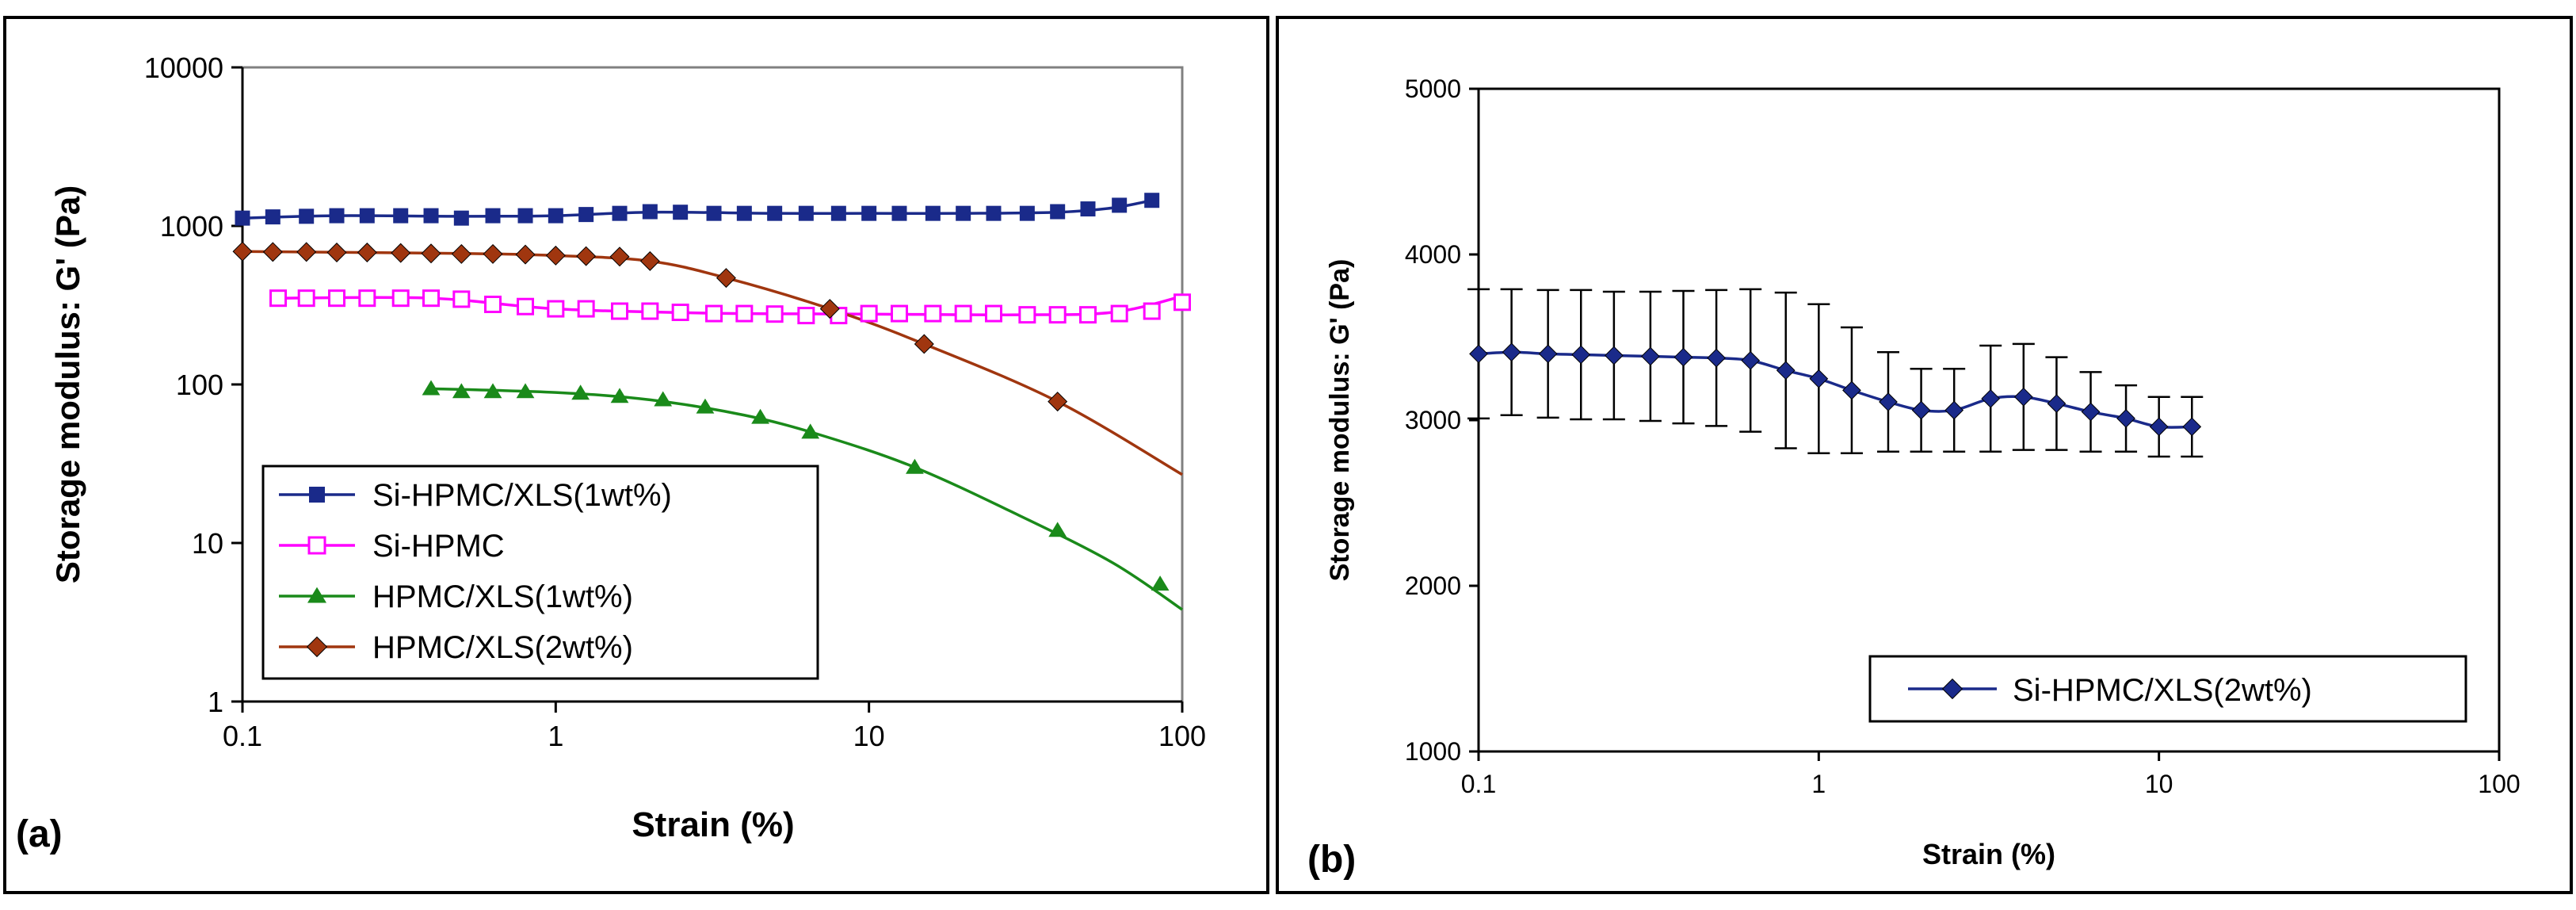  Describe the element at coordinates (1818, 784) in the screenshot. I see `x-tick-label: 1` at that location.